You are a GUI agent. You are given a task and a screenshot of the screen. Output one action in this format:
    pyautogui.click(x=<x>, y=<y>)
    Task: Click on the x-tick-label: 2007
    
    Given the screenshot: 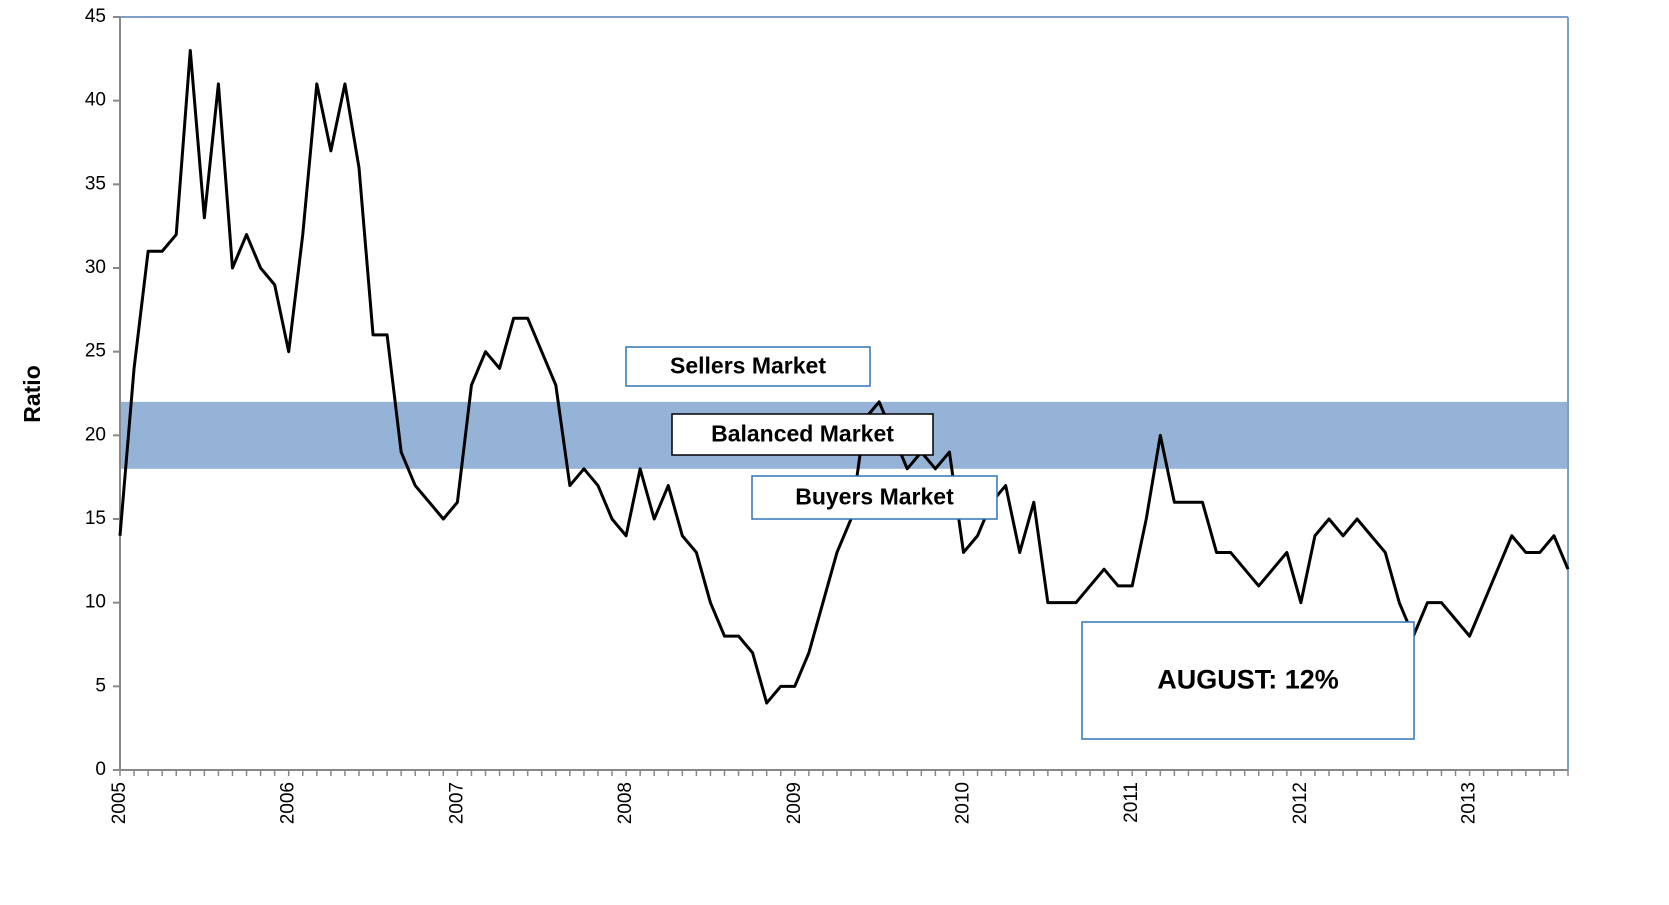 What is the action you would take?
    pyautogui.click(x=456, y=803)
    